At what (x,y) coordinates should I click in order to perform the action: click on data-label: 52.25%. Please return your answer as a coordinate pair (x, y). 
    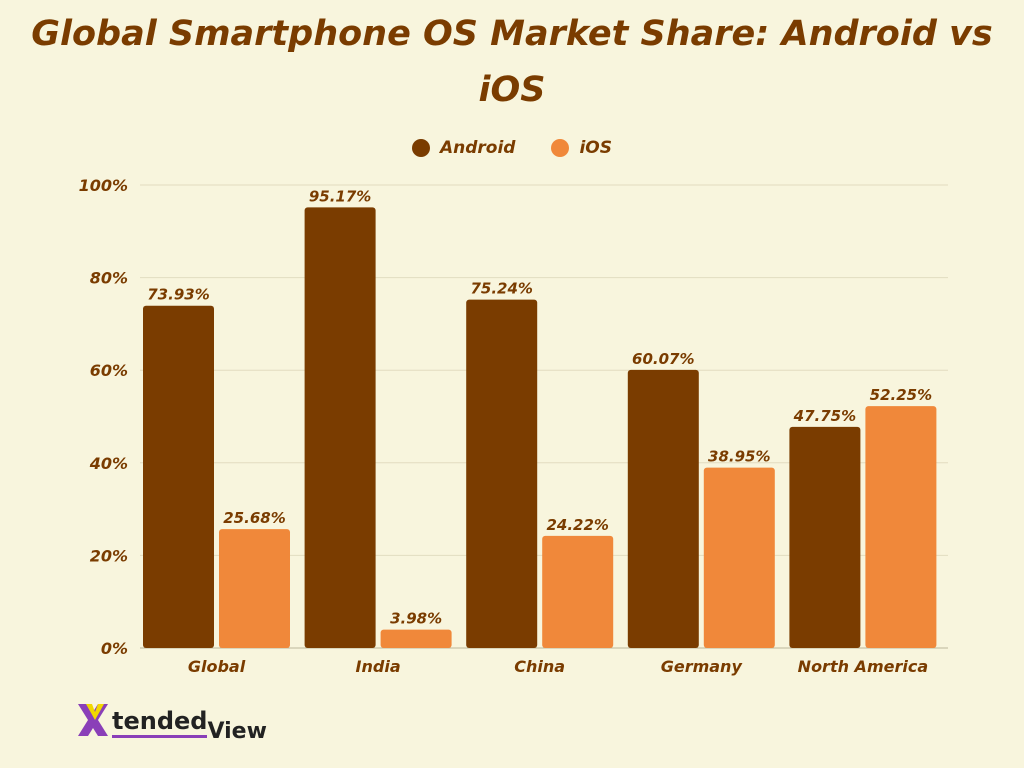
    Looking at the image, I should click on (901, 395).